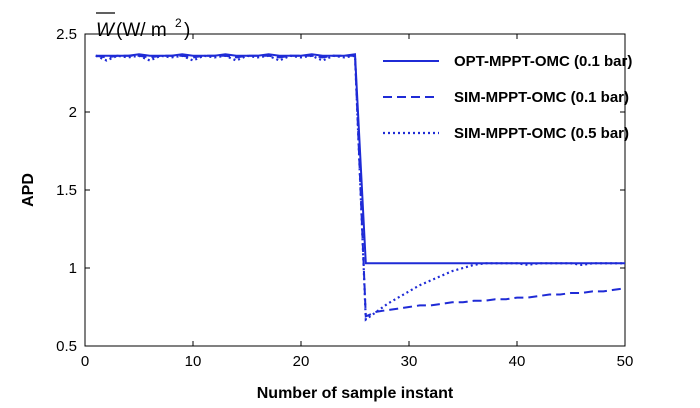 The width and height of the screenshot is (700, 408). I want to click on y-tick-label: 2, so click(73, 112).